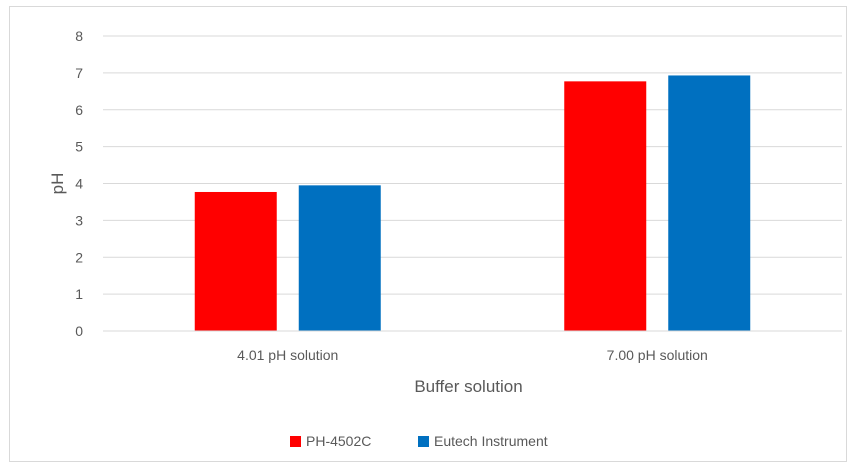 This screenshot has width=853, height=468. What do you see at coordinates (79, 147) in the screenshot?
I see `y-tick-label: 5` at bounding box center [79, 147].